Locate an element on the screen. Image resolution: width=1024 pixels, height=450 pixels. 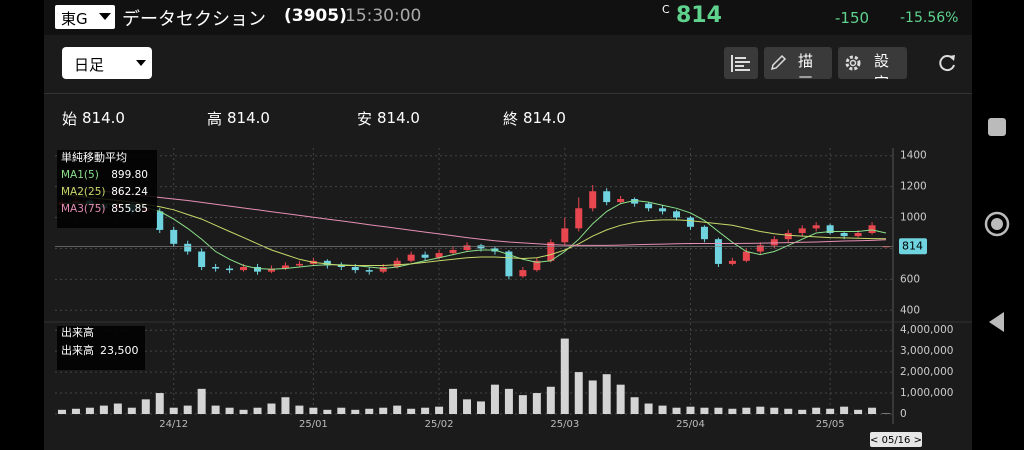
legend-title: 出来高 is located at coordinates (77, 332).